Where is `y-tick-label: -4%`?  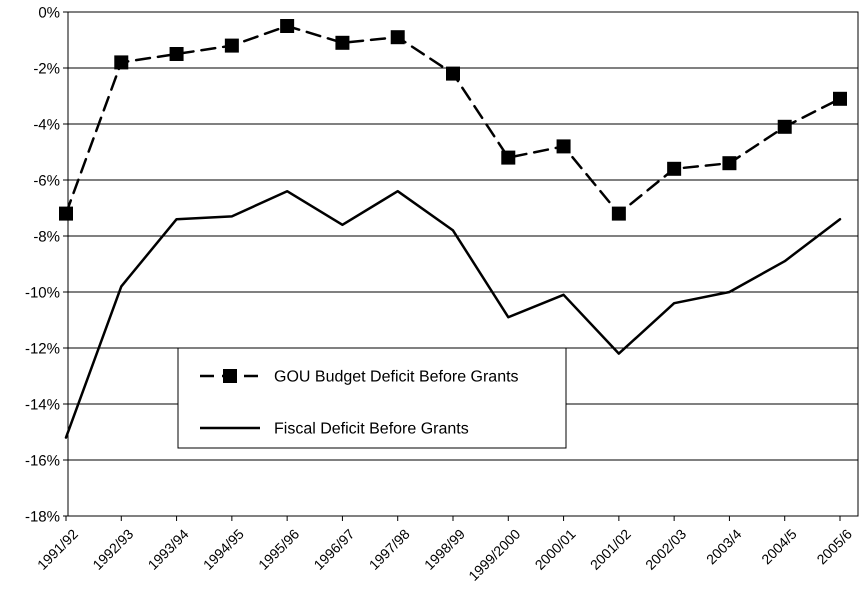 y-tick-label: -4% is located at coordinates (46, 125).